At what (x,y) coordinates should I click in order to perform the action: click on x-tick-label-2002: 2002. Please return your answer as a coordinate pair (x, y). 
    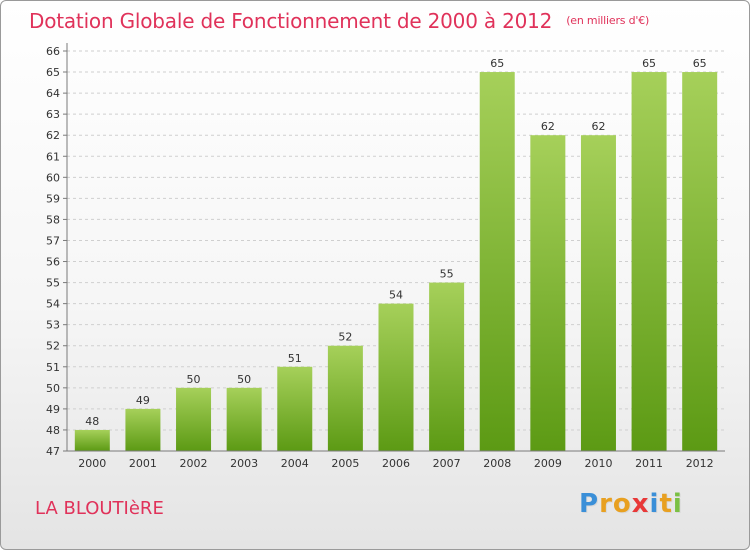
    Looking at the image, I should click on (194, 463).